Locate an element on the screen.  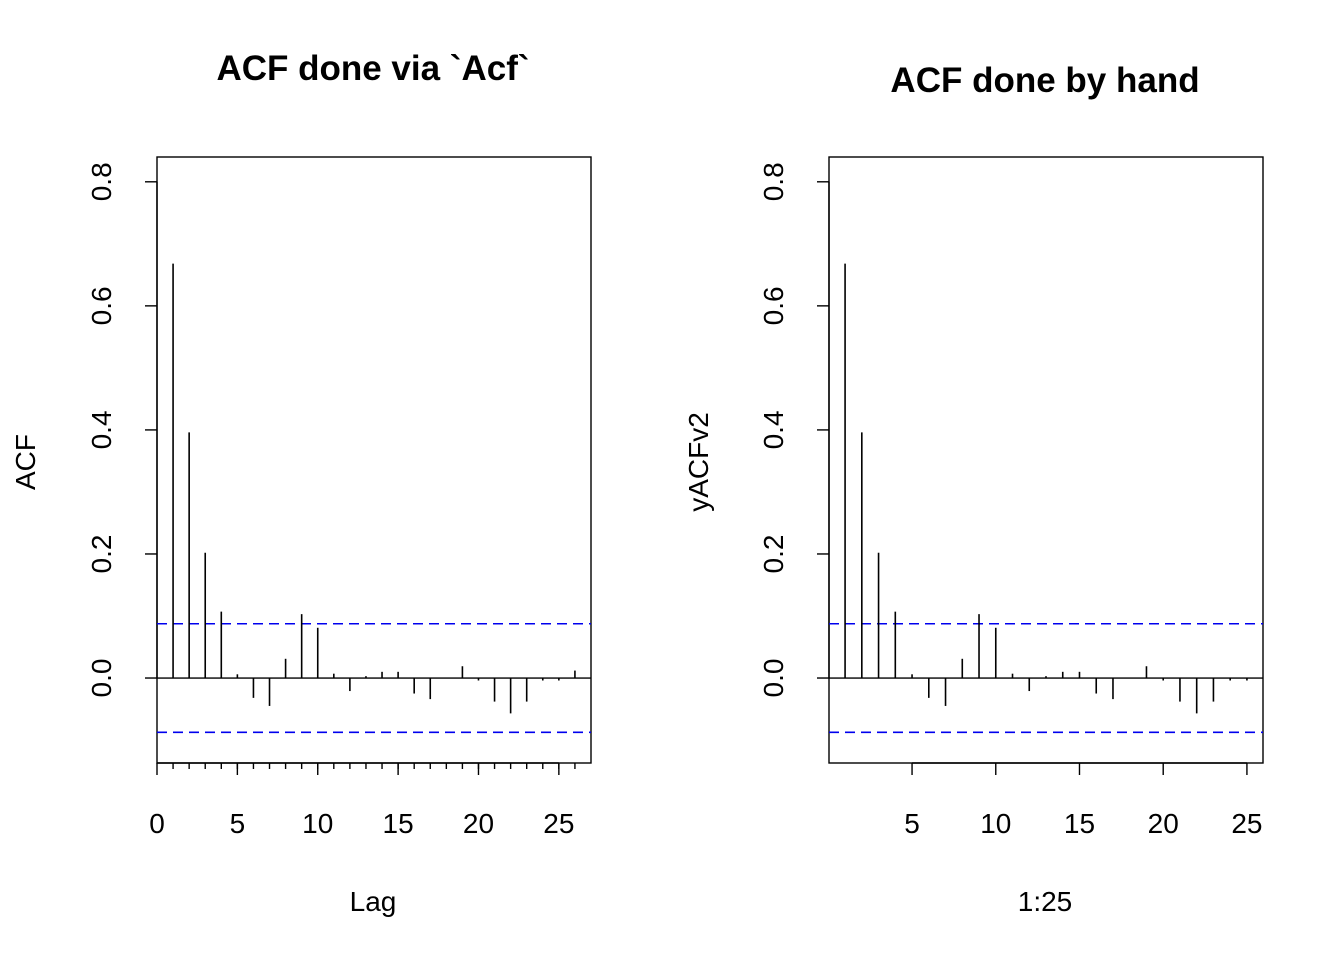
y-axis-label: yACFv2 is located at coordinates (698, 462).